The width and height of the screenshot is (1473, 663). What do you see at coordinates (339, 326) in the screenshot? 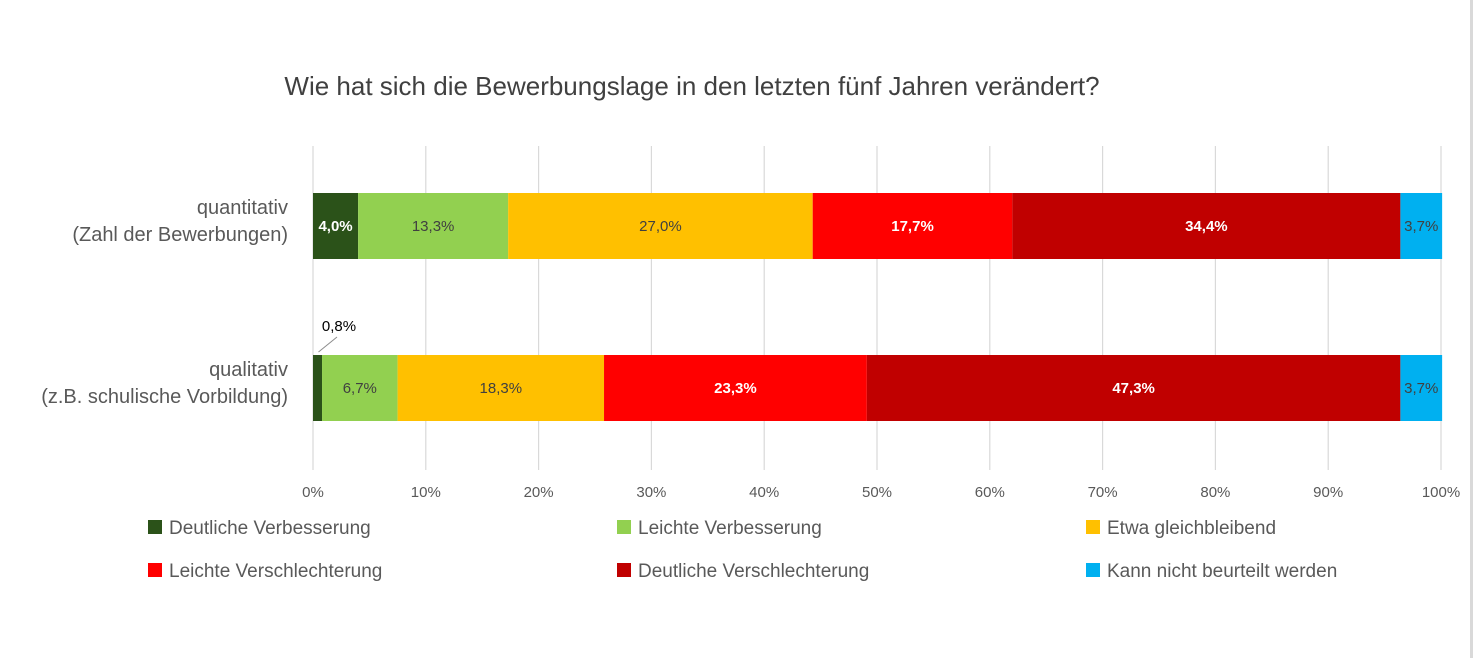
I see `data-label: 0,8%` at bounding box center [339, 326].